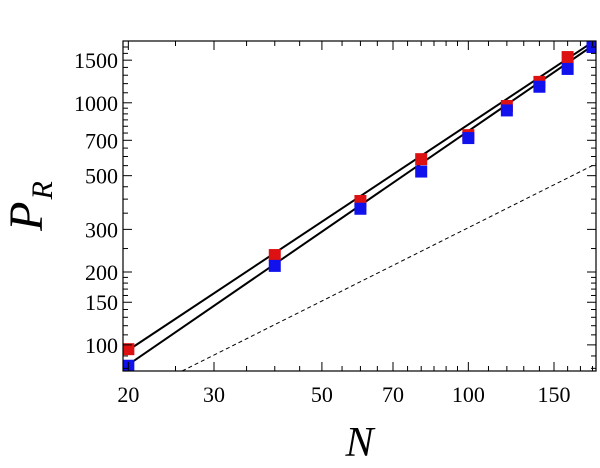 This screenshot has height=468, width=600. I want to click on x-tick-label: 50, so click(322, 394).